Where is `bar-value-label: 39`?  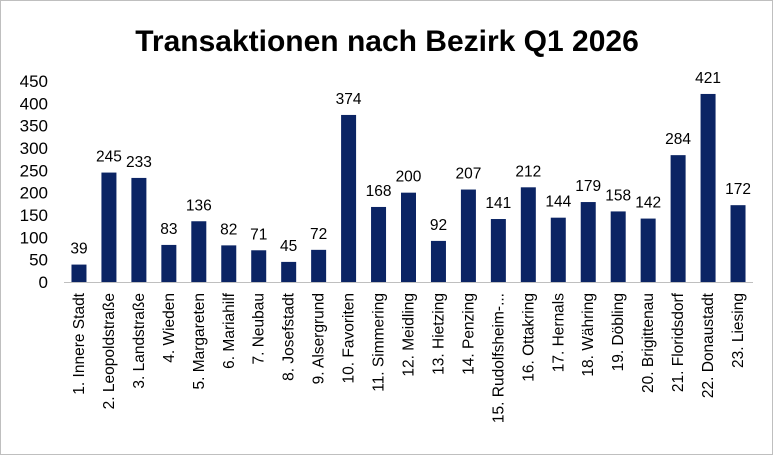
bar-value-label: 39 is located at coordinates (78, 249).